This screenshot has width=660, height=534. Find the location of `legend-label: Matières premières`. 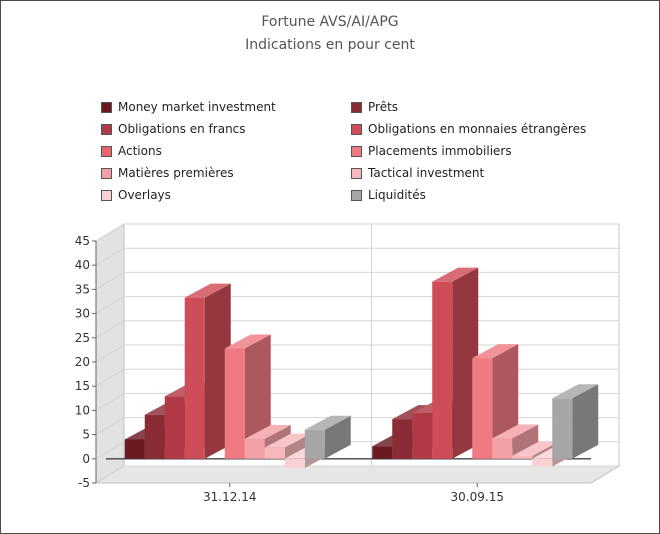

legend-label: Matières premières is located at coordinates (176, 173).